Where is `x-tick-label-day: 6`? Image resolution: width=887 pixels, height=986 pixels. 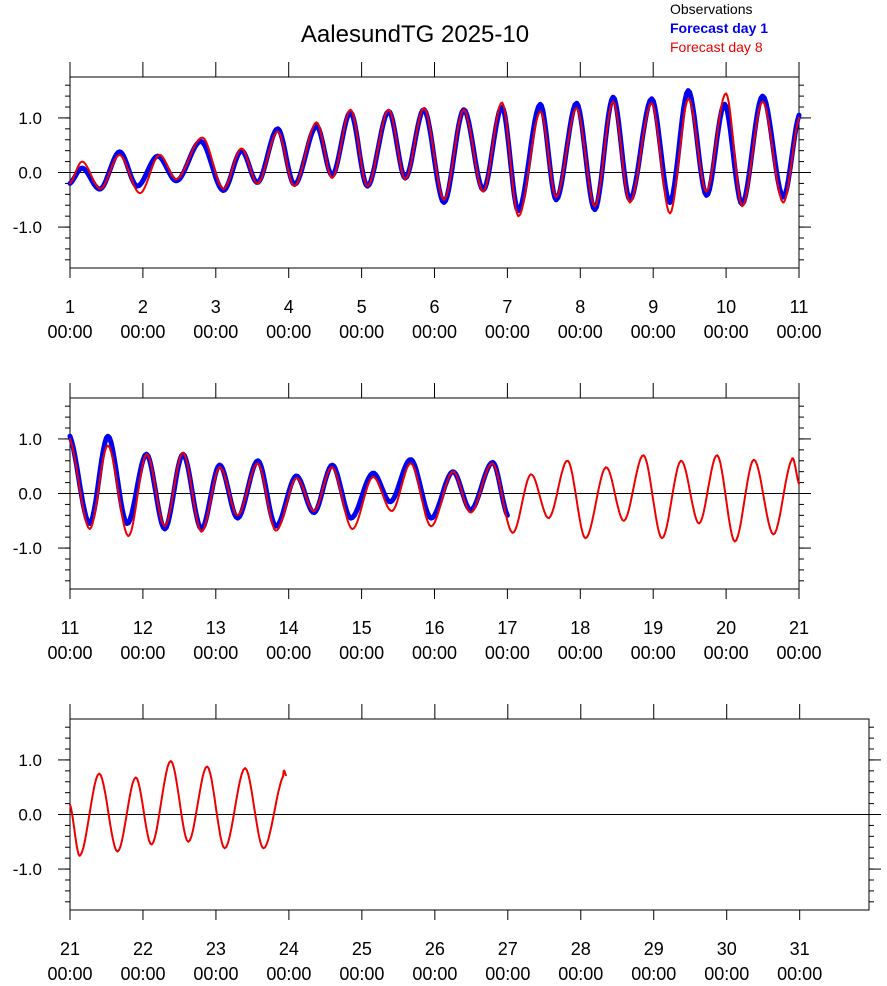 x-tick-label-day: 6 is located at coordinates (434, 307).